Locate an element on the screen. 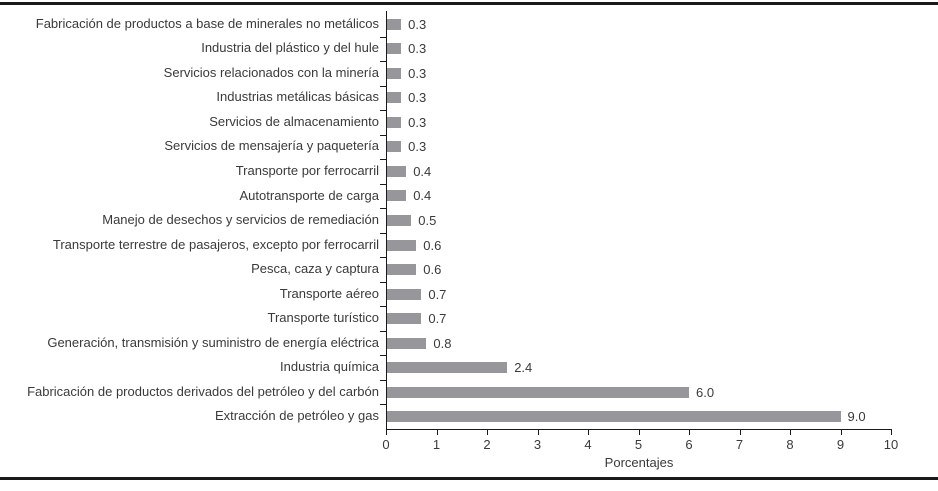  value-label: 0.5 is located at coordinates (427, 221).